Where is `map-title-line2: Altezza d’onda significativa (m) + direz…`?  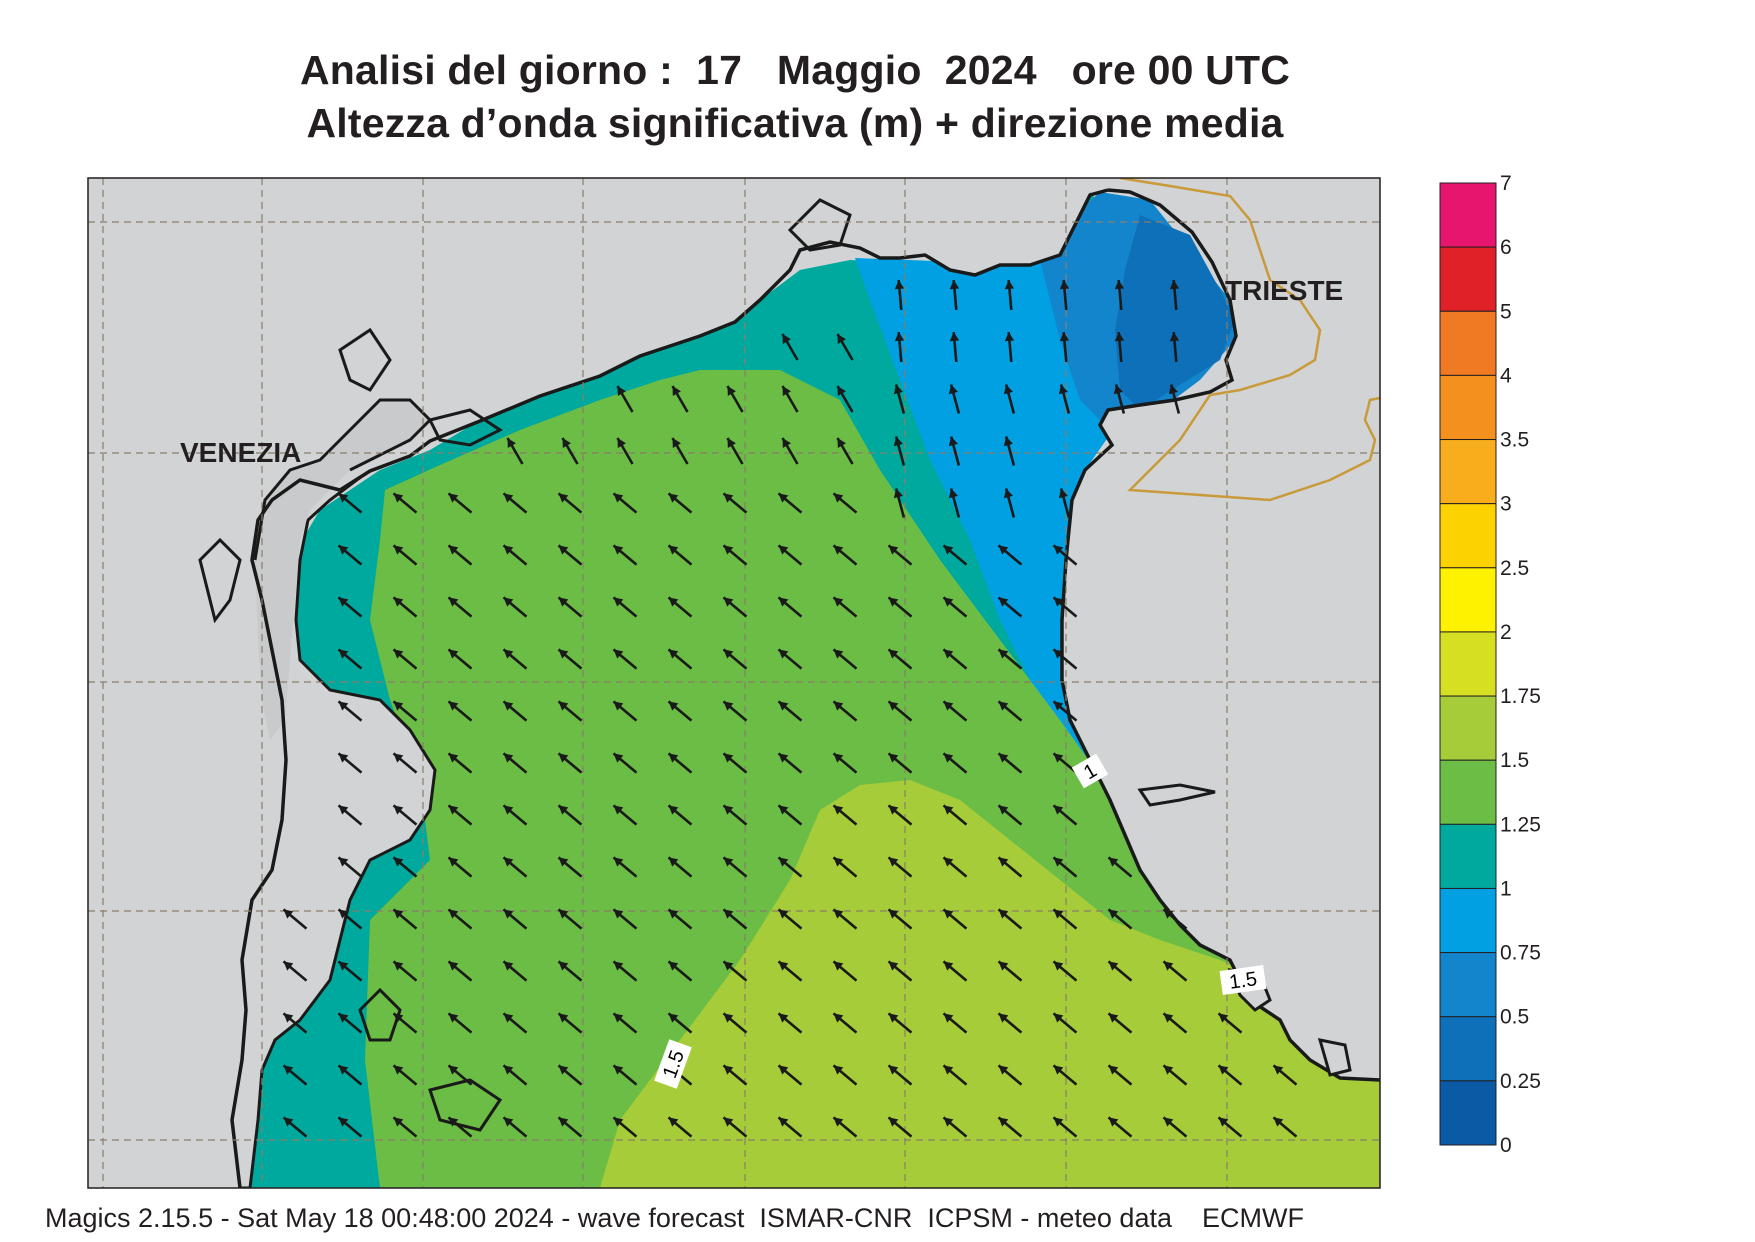 map-title-line2: Altezza d’onda significativa (m) + direz… is located at coordinates (795, 123).